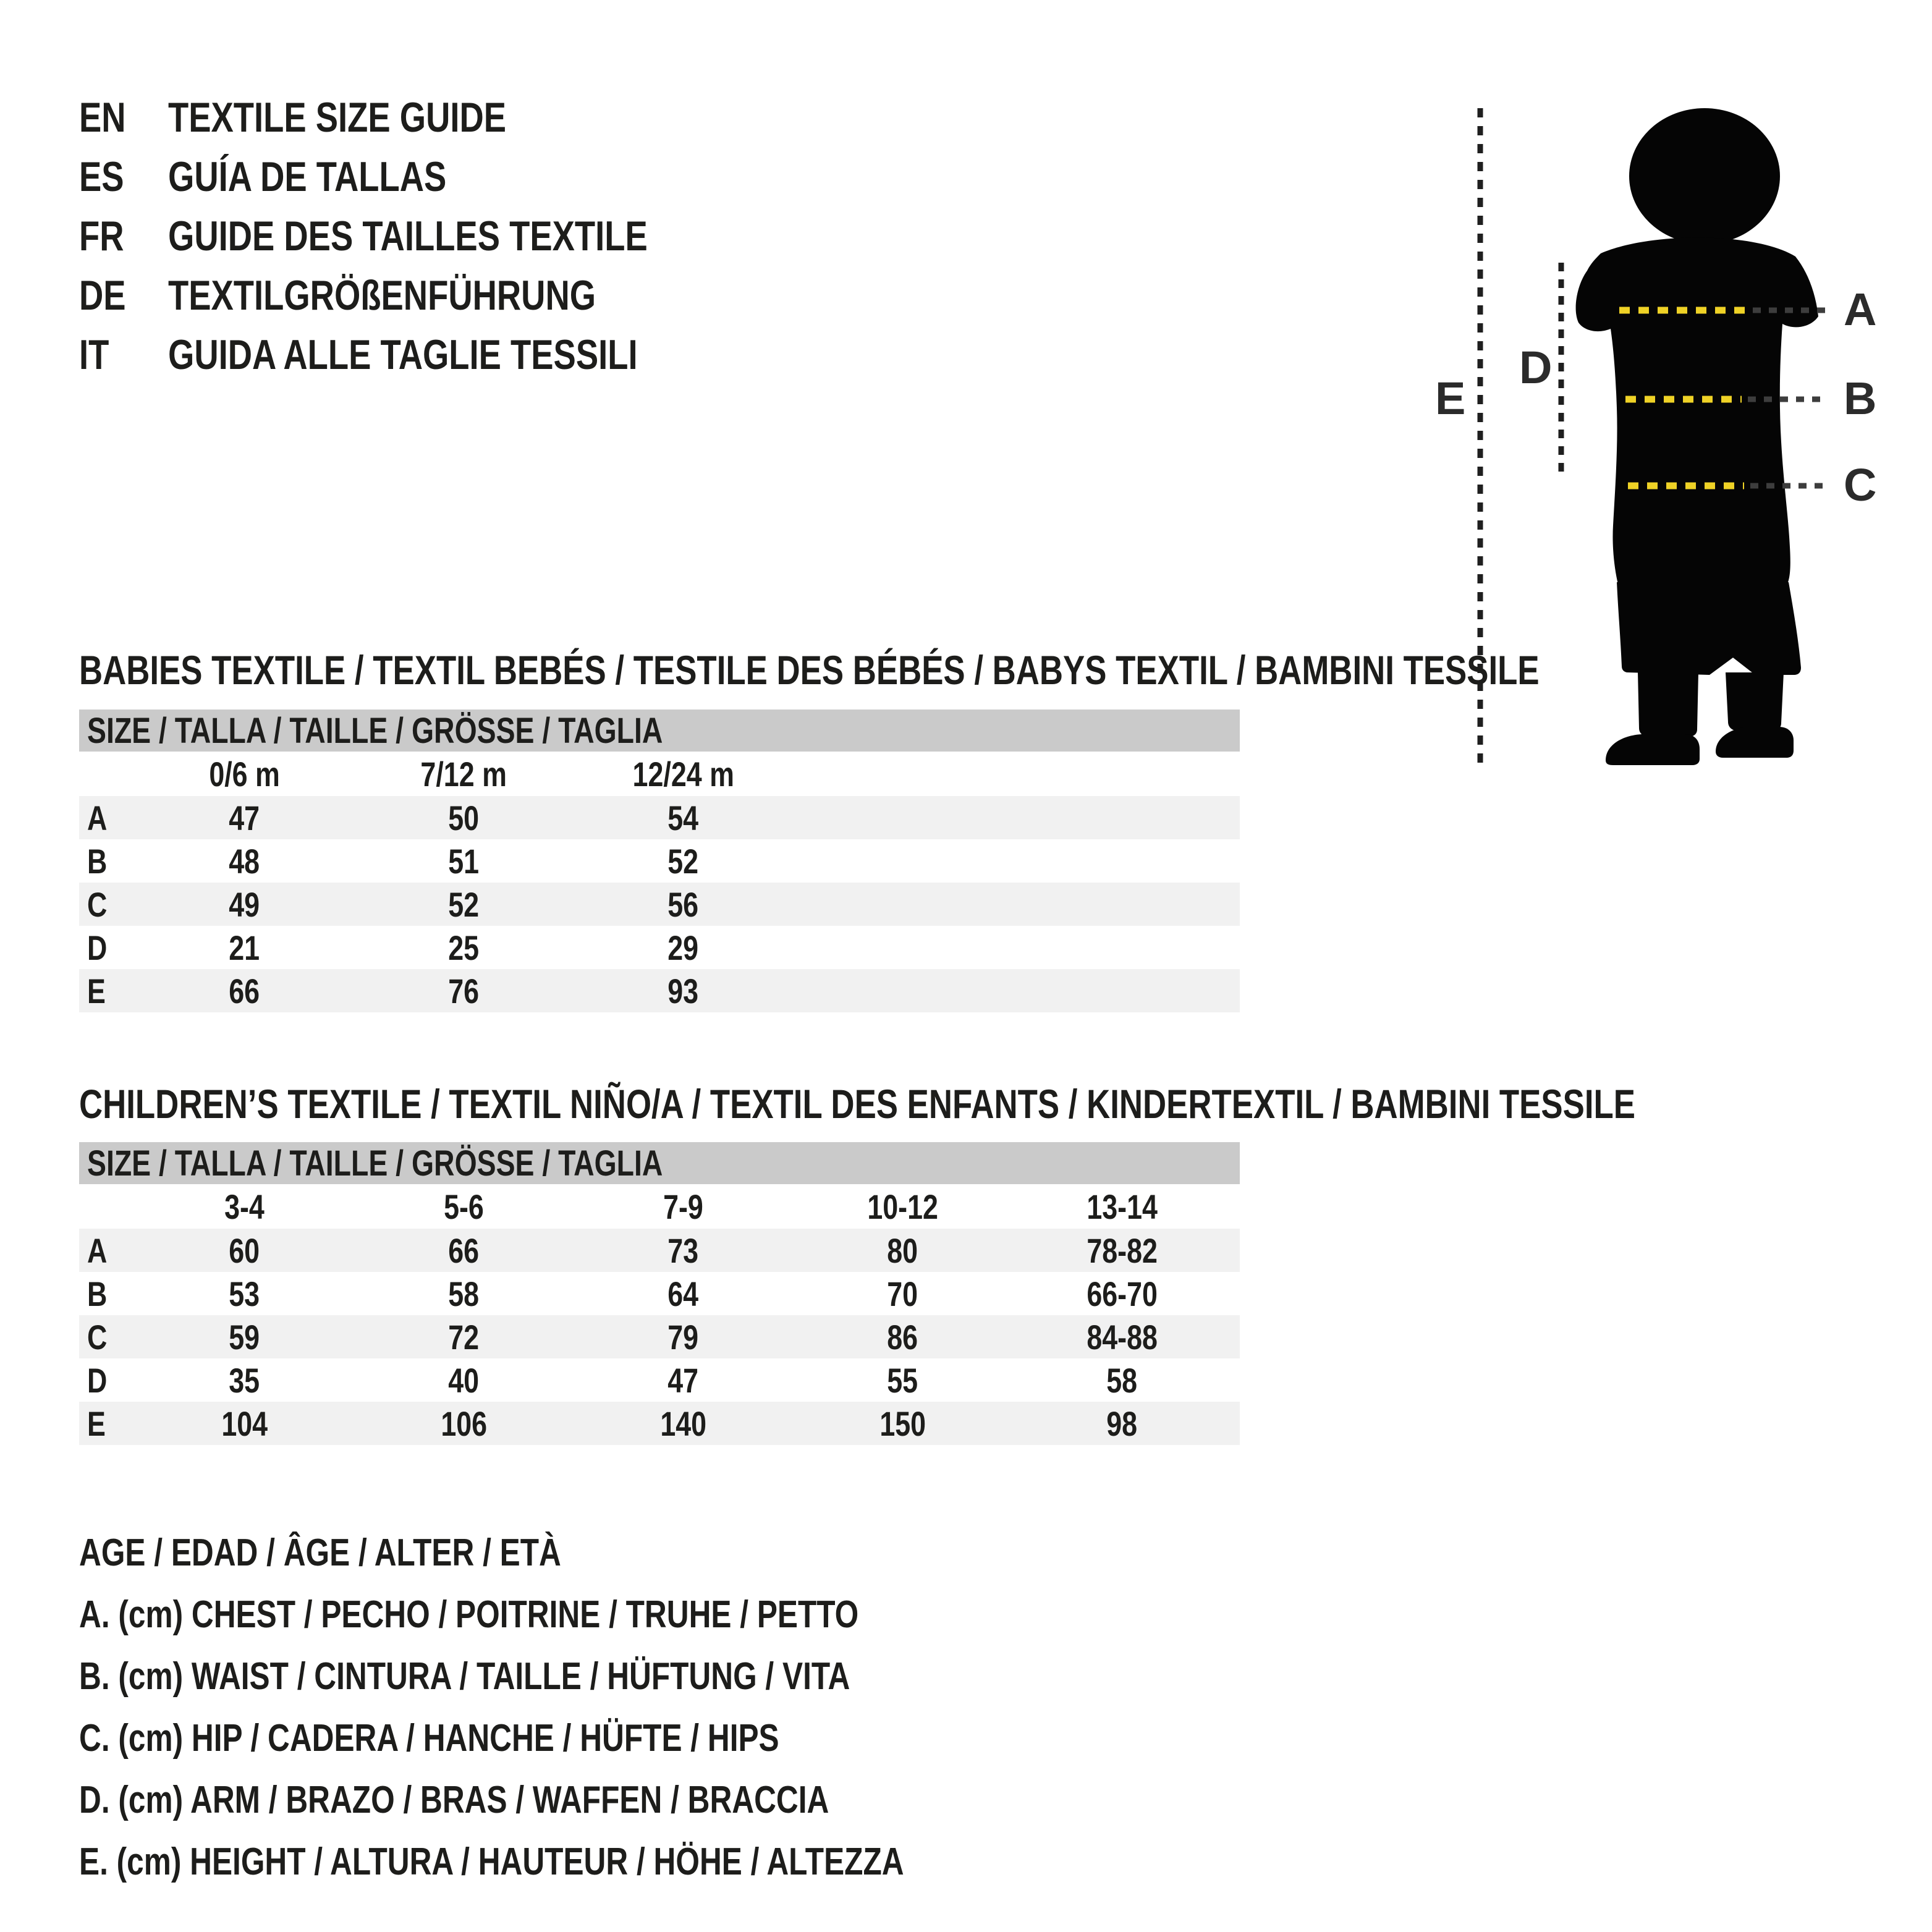 Image resolution: width=1932 pixels, height=1932 pixels. What do you see at coordinates (337, 117) in the screenshot?
I see `language-title: TEXTILE SIZE GUIDE` at bounding box center [337, 117].